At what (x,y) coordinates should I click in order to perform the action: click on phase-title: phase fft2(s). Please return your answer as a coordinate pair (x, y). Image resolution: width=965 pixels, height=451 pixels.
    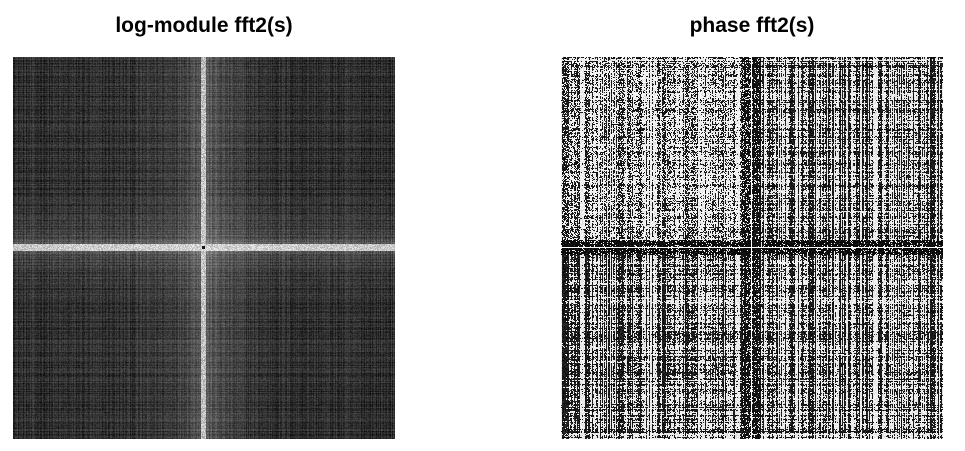
    Looking at the image, I should click on (752, 26).